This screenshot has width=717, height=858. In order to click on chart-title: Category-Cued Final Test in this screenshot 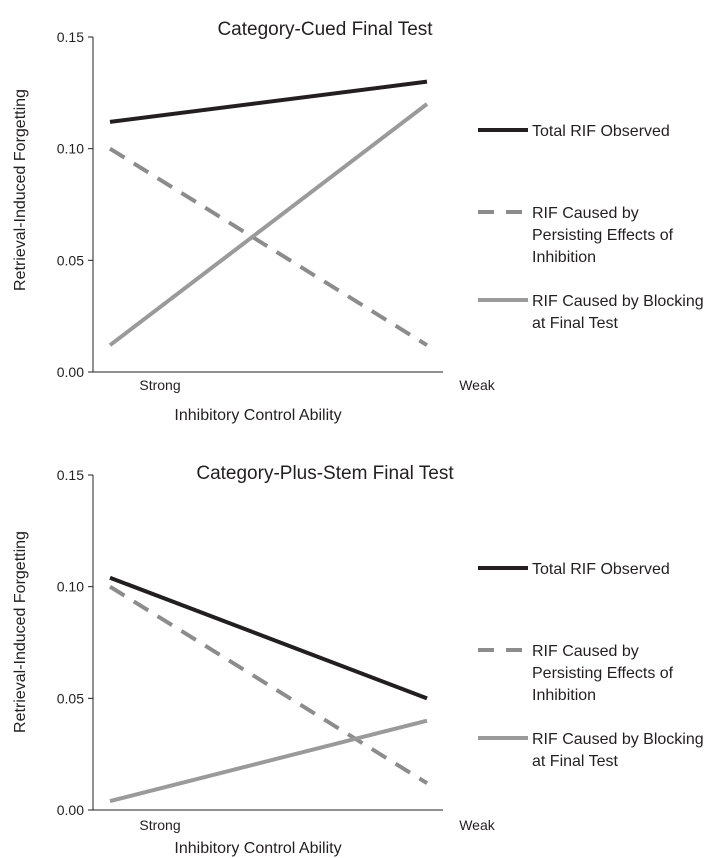, I will do `click(325, 29)`.